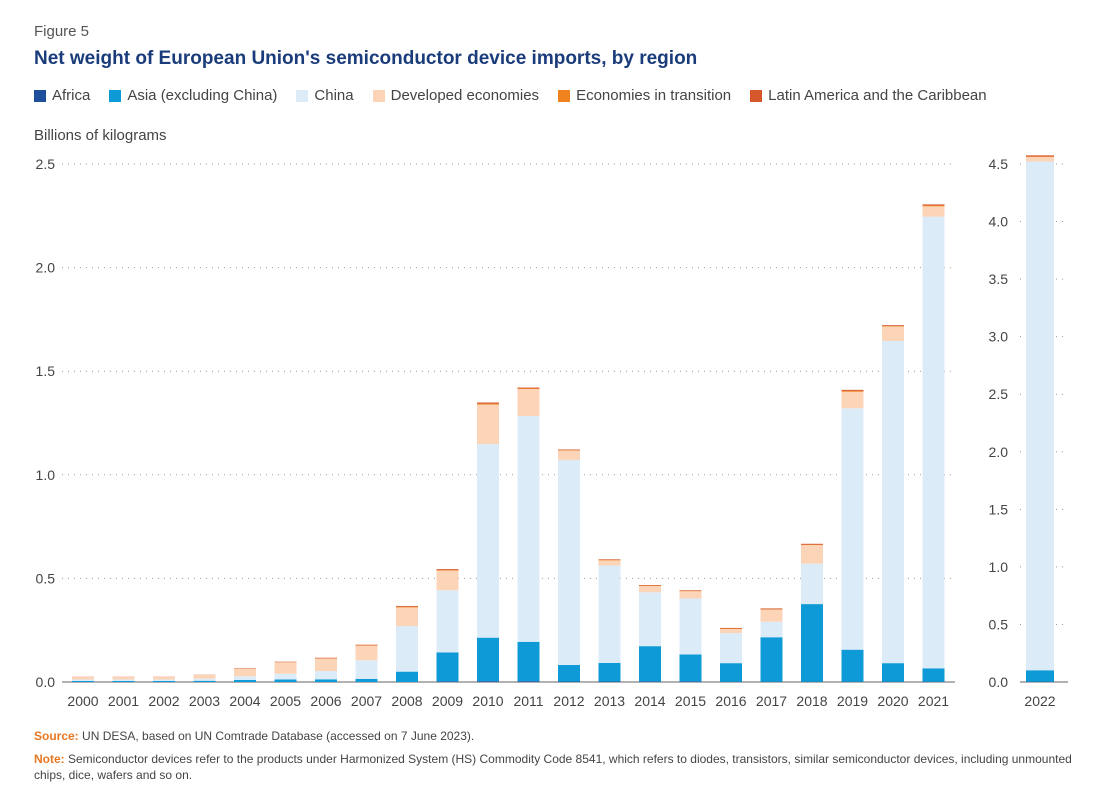 This screenshot has width=1100, height=800. I want to click on bar-segment-developed-economies-2016, so click(731, 631).